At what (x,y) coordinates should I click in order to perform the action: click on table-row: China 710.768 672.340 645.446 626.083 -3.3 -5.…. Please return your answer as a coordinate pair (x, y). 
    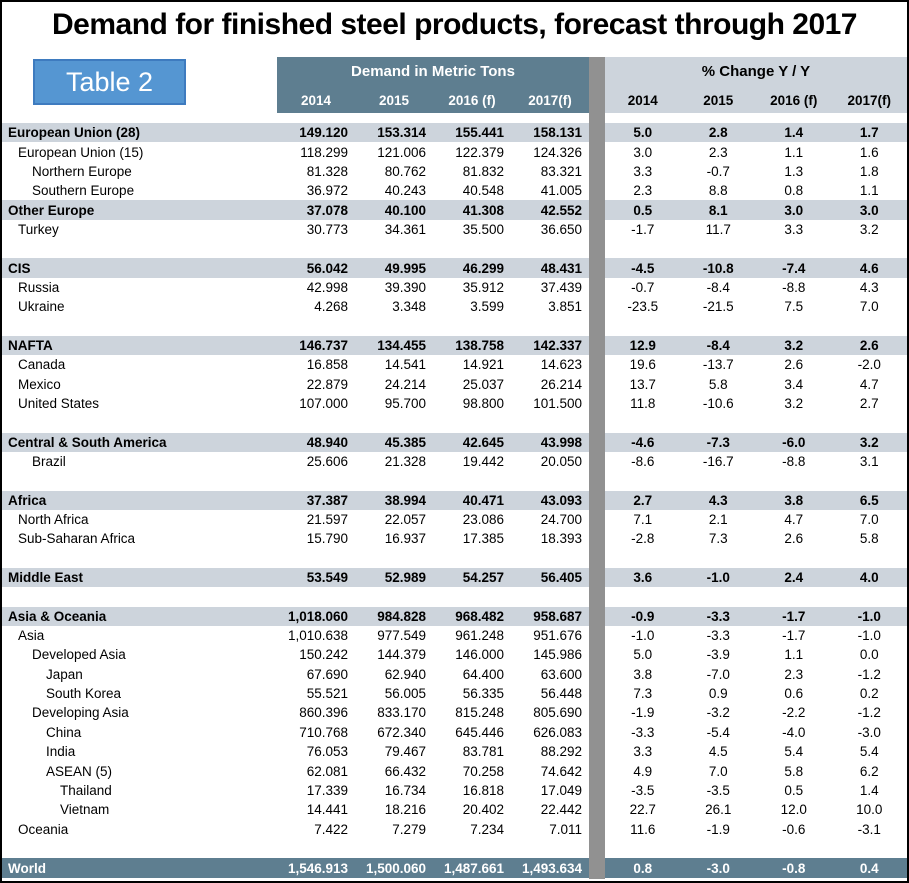
    Looking at the image, I should click on (454, 732).